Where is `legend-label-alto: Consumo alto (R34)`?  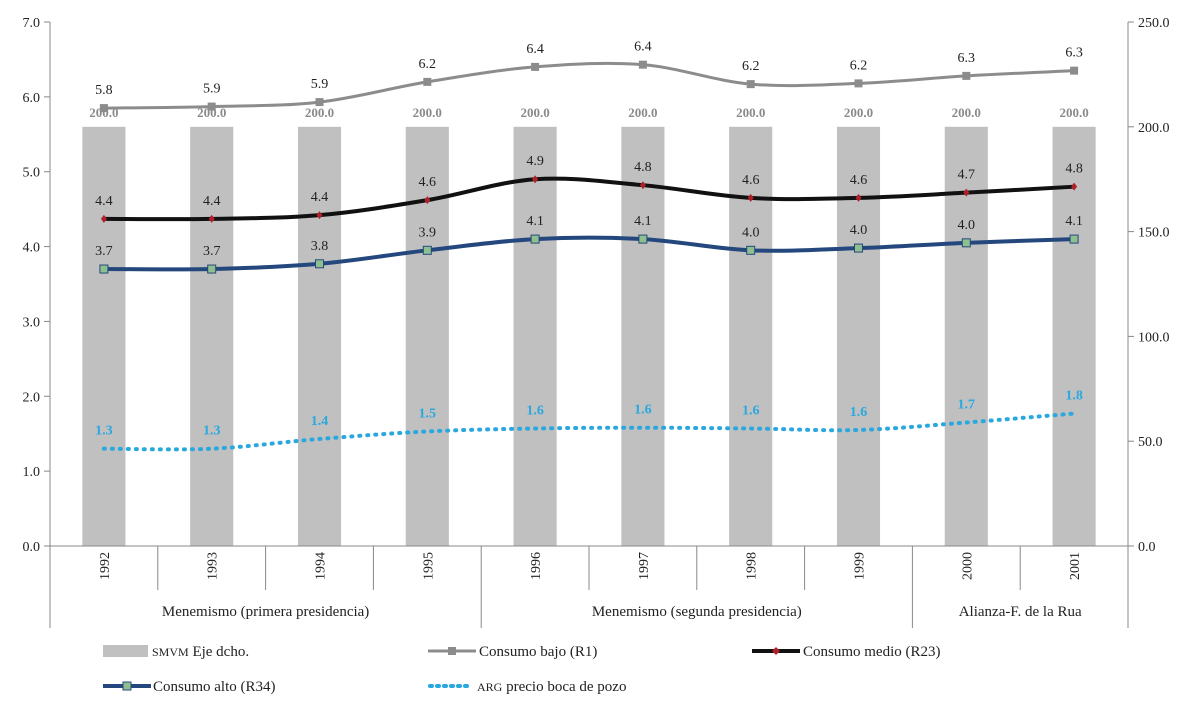 legend-label-alto: Consumo alto (R34) is located at coordinates (214, 687).